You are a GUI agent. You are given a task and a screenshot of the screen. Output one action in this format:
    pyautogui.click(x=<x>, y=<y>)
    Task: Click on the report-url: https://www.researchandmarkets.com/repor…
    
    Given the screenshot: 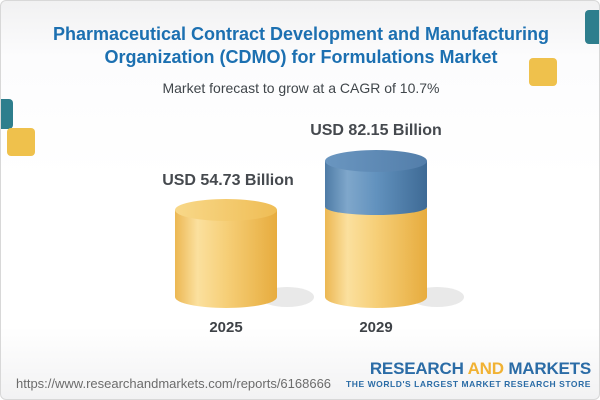 What is the action you would take?
    pyautogui.click(x=174, y=383)
    